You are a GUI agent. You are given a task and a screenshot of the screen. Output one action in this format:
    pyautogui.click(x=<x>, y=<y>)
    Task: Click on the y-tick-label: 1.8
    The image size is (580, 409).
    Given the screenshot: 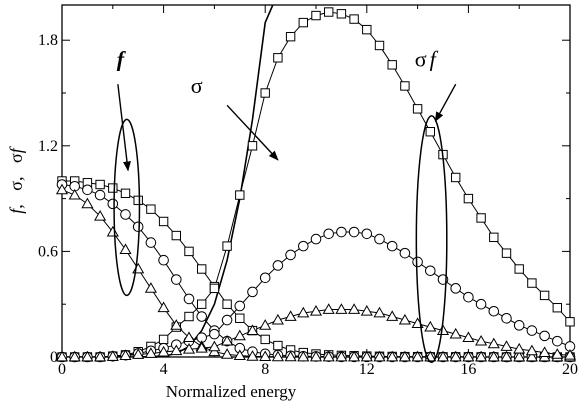 What is the action you would take?
    pyautogui.click(x=48, y=40)
    